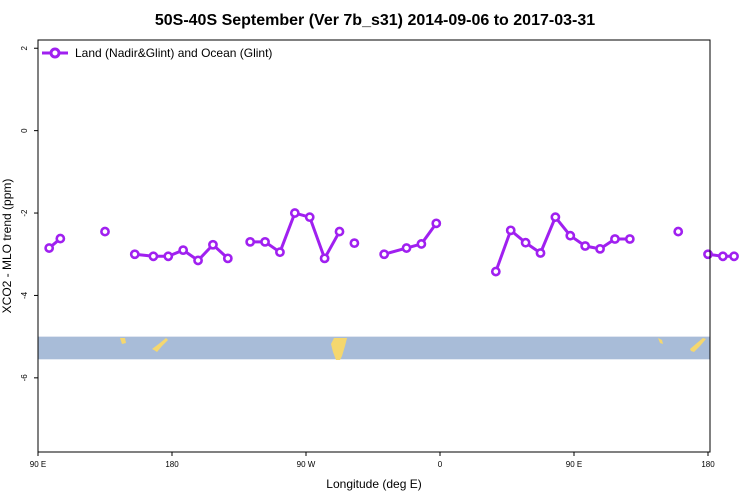 The image size is (750, 500). What do you see at coordinates (440, 464) in the screenshot?
I see `x-tick-label: 0` at bounding box center [440, 464].